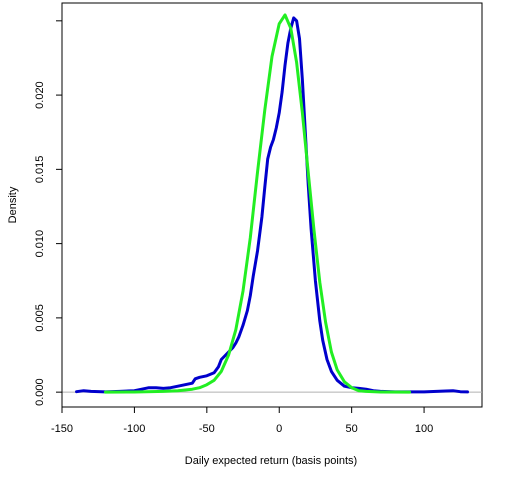 The width and height of the screenshot is (512, 480). I want to click on y-ticks: 0.000 0.005 0.010 0.015 0.020, so click(48, 213).